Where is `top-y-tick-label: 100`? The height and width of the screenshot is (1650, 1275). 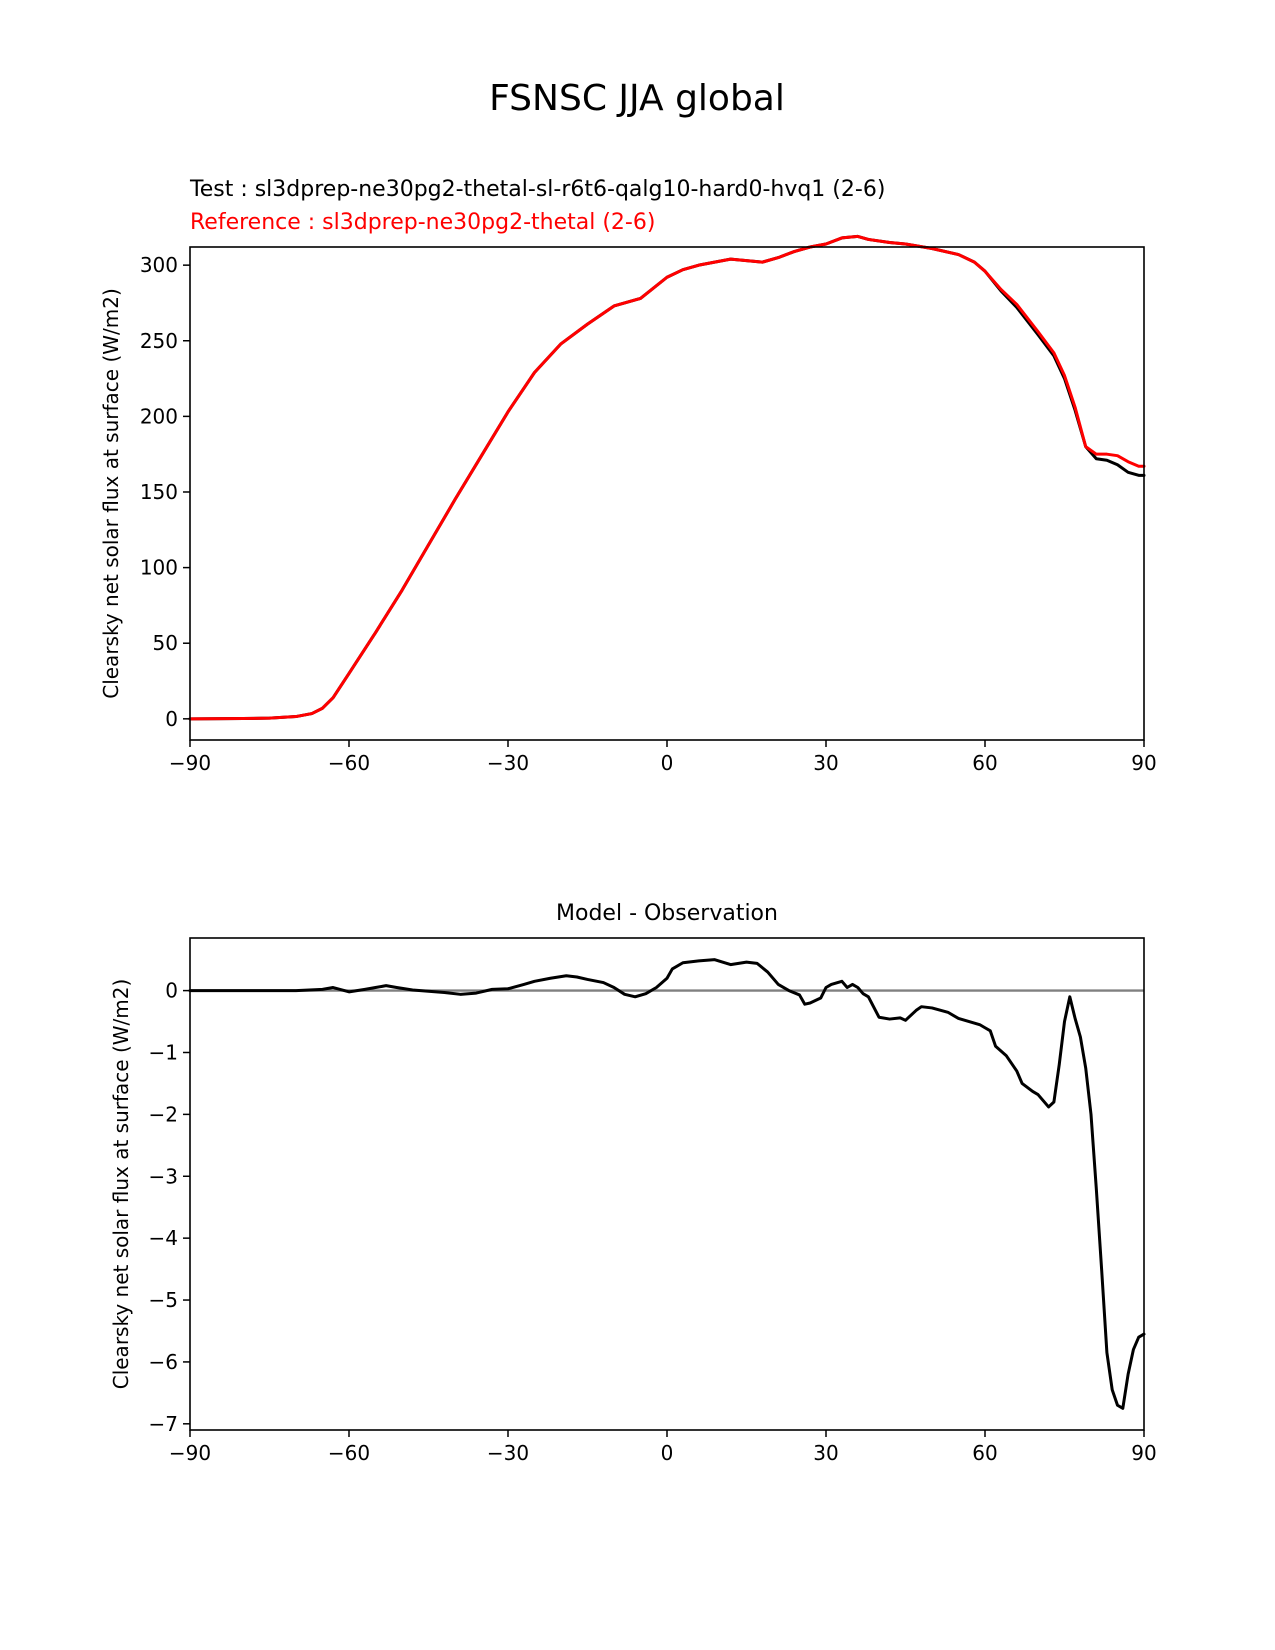 top-y-tick-label: 100 is located at coordinates (159, 568).